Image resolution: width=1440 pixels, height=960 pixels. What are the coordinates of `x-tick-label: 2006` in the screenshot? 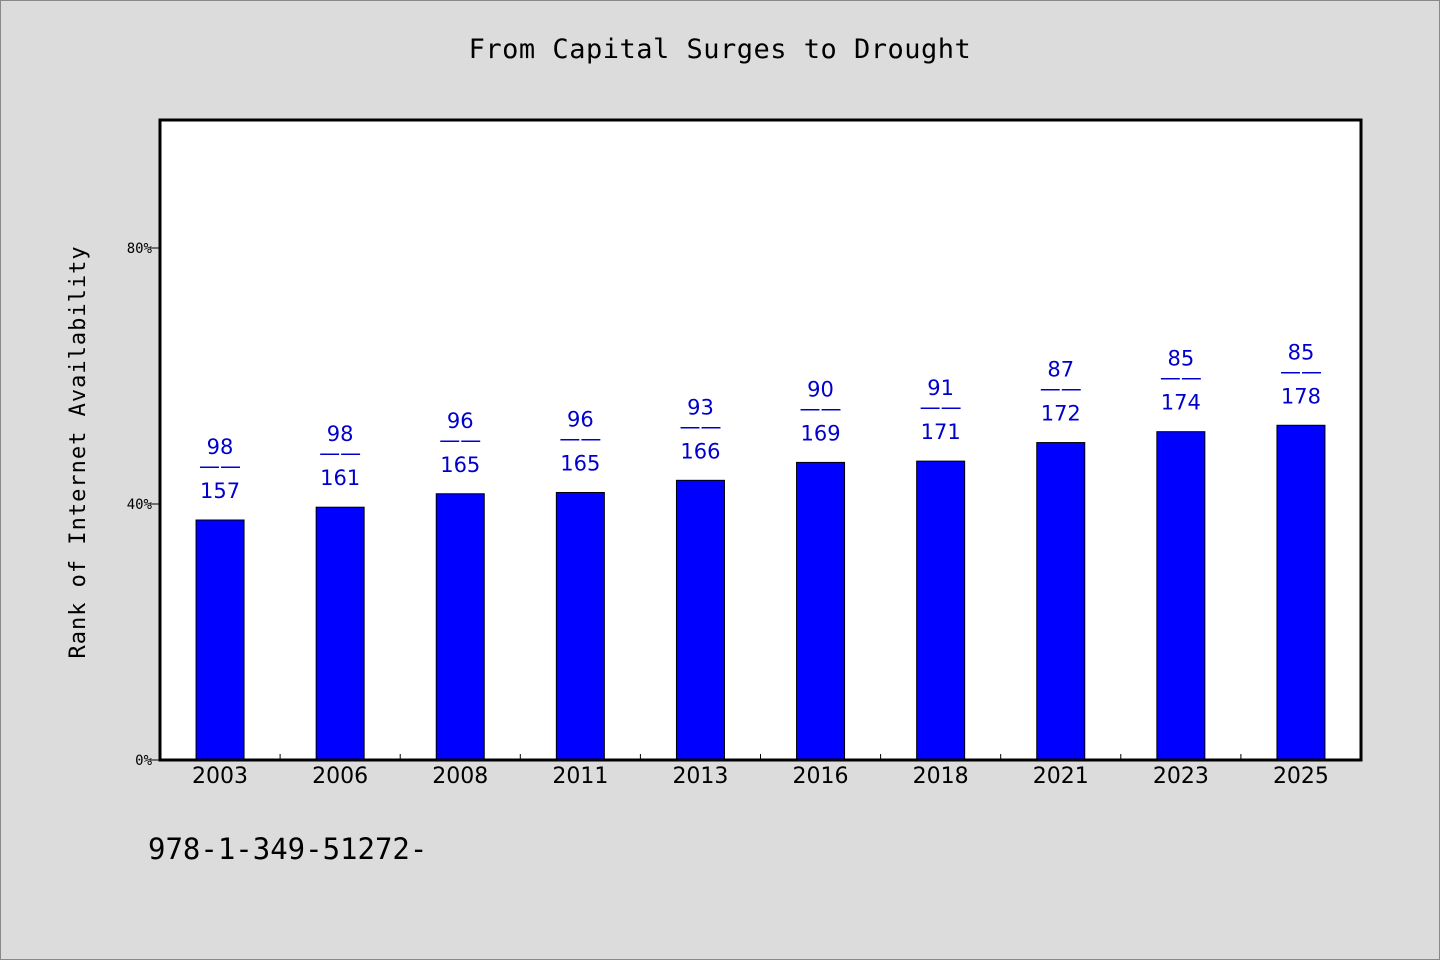 It's located at (340, 776).